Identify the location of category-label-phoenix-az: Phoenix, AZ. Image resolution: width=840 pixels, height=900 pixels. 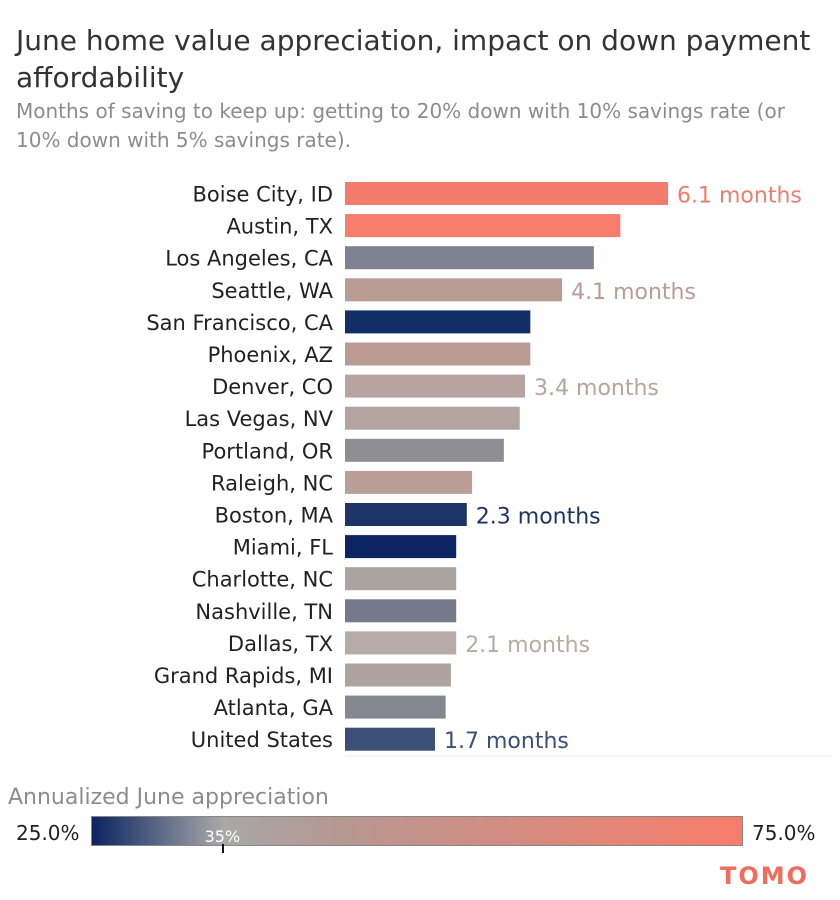
(270, 355).